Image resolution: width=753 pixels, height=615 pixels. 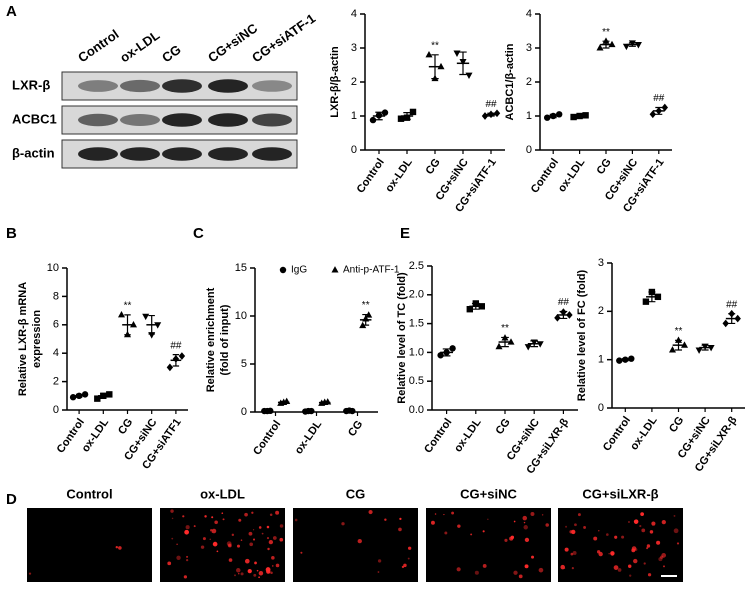 What do you see at coordinates (582, 335) in the screenshot?
I see `y-axis-label: Relative level of FC (fold)` at bounding box center [582, 335].